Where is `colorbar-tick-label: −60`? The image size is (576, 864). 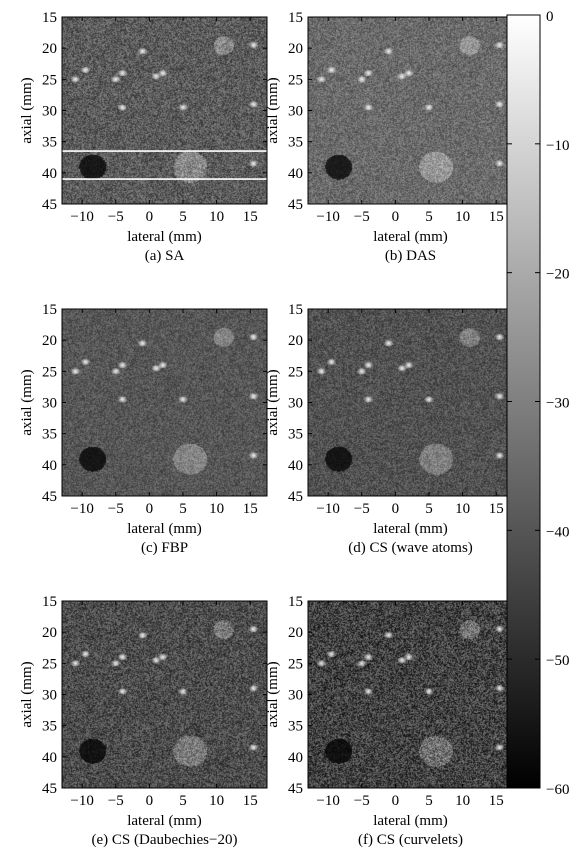 colorbar-tick-label: −60 is located at coordinates (557, 790).